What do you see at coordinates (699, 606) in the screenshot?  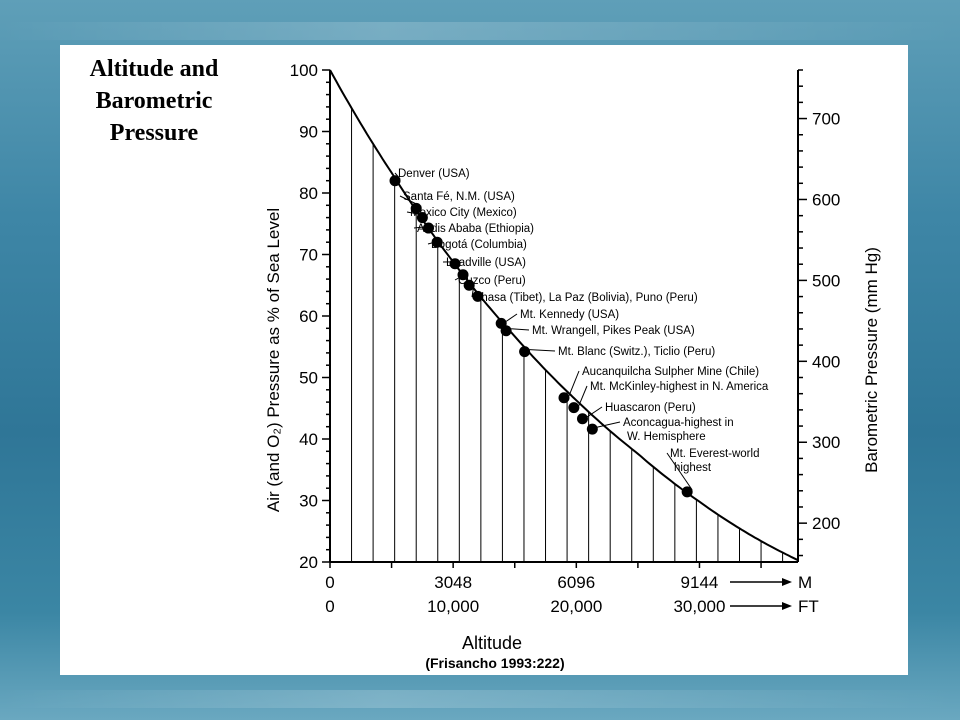 I see `x-ft-tick-label: 30,000` at bounding box center [699, 606].